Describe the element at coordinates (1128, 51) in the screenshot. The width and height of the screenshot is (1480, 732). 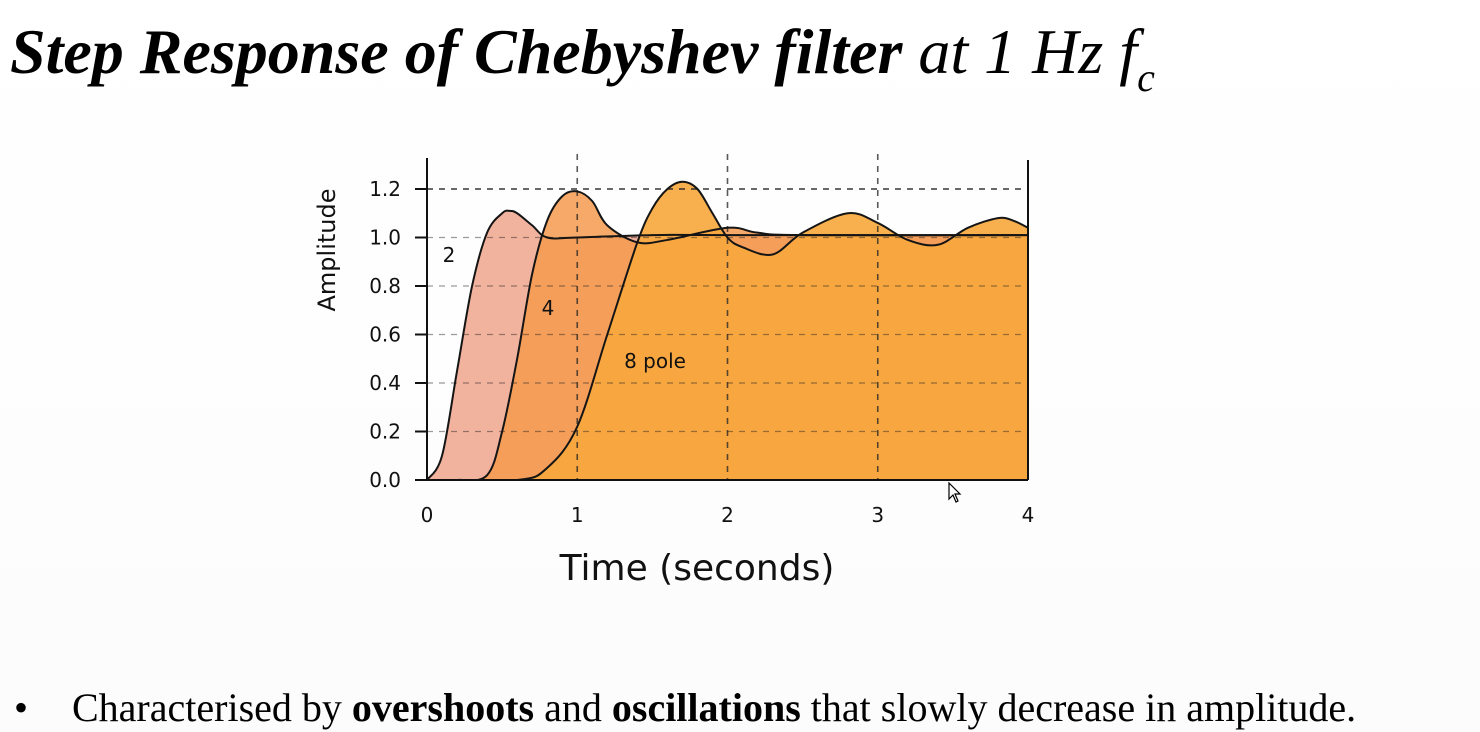
I see `title-f-symbol: f` at that location.